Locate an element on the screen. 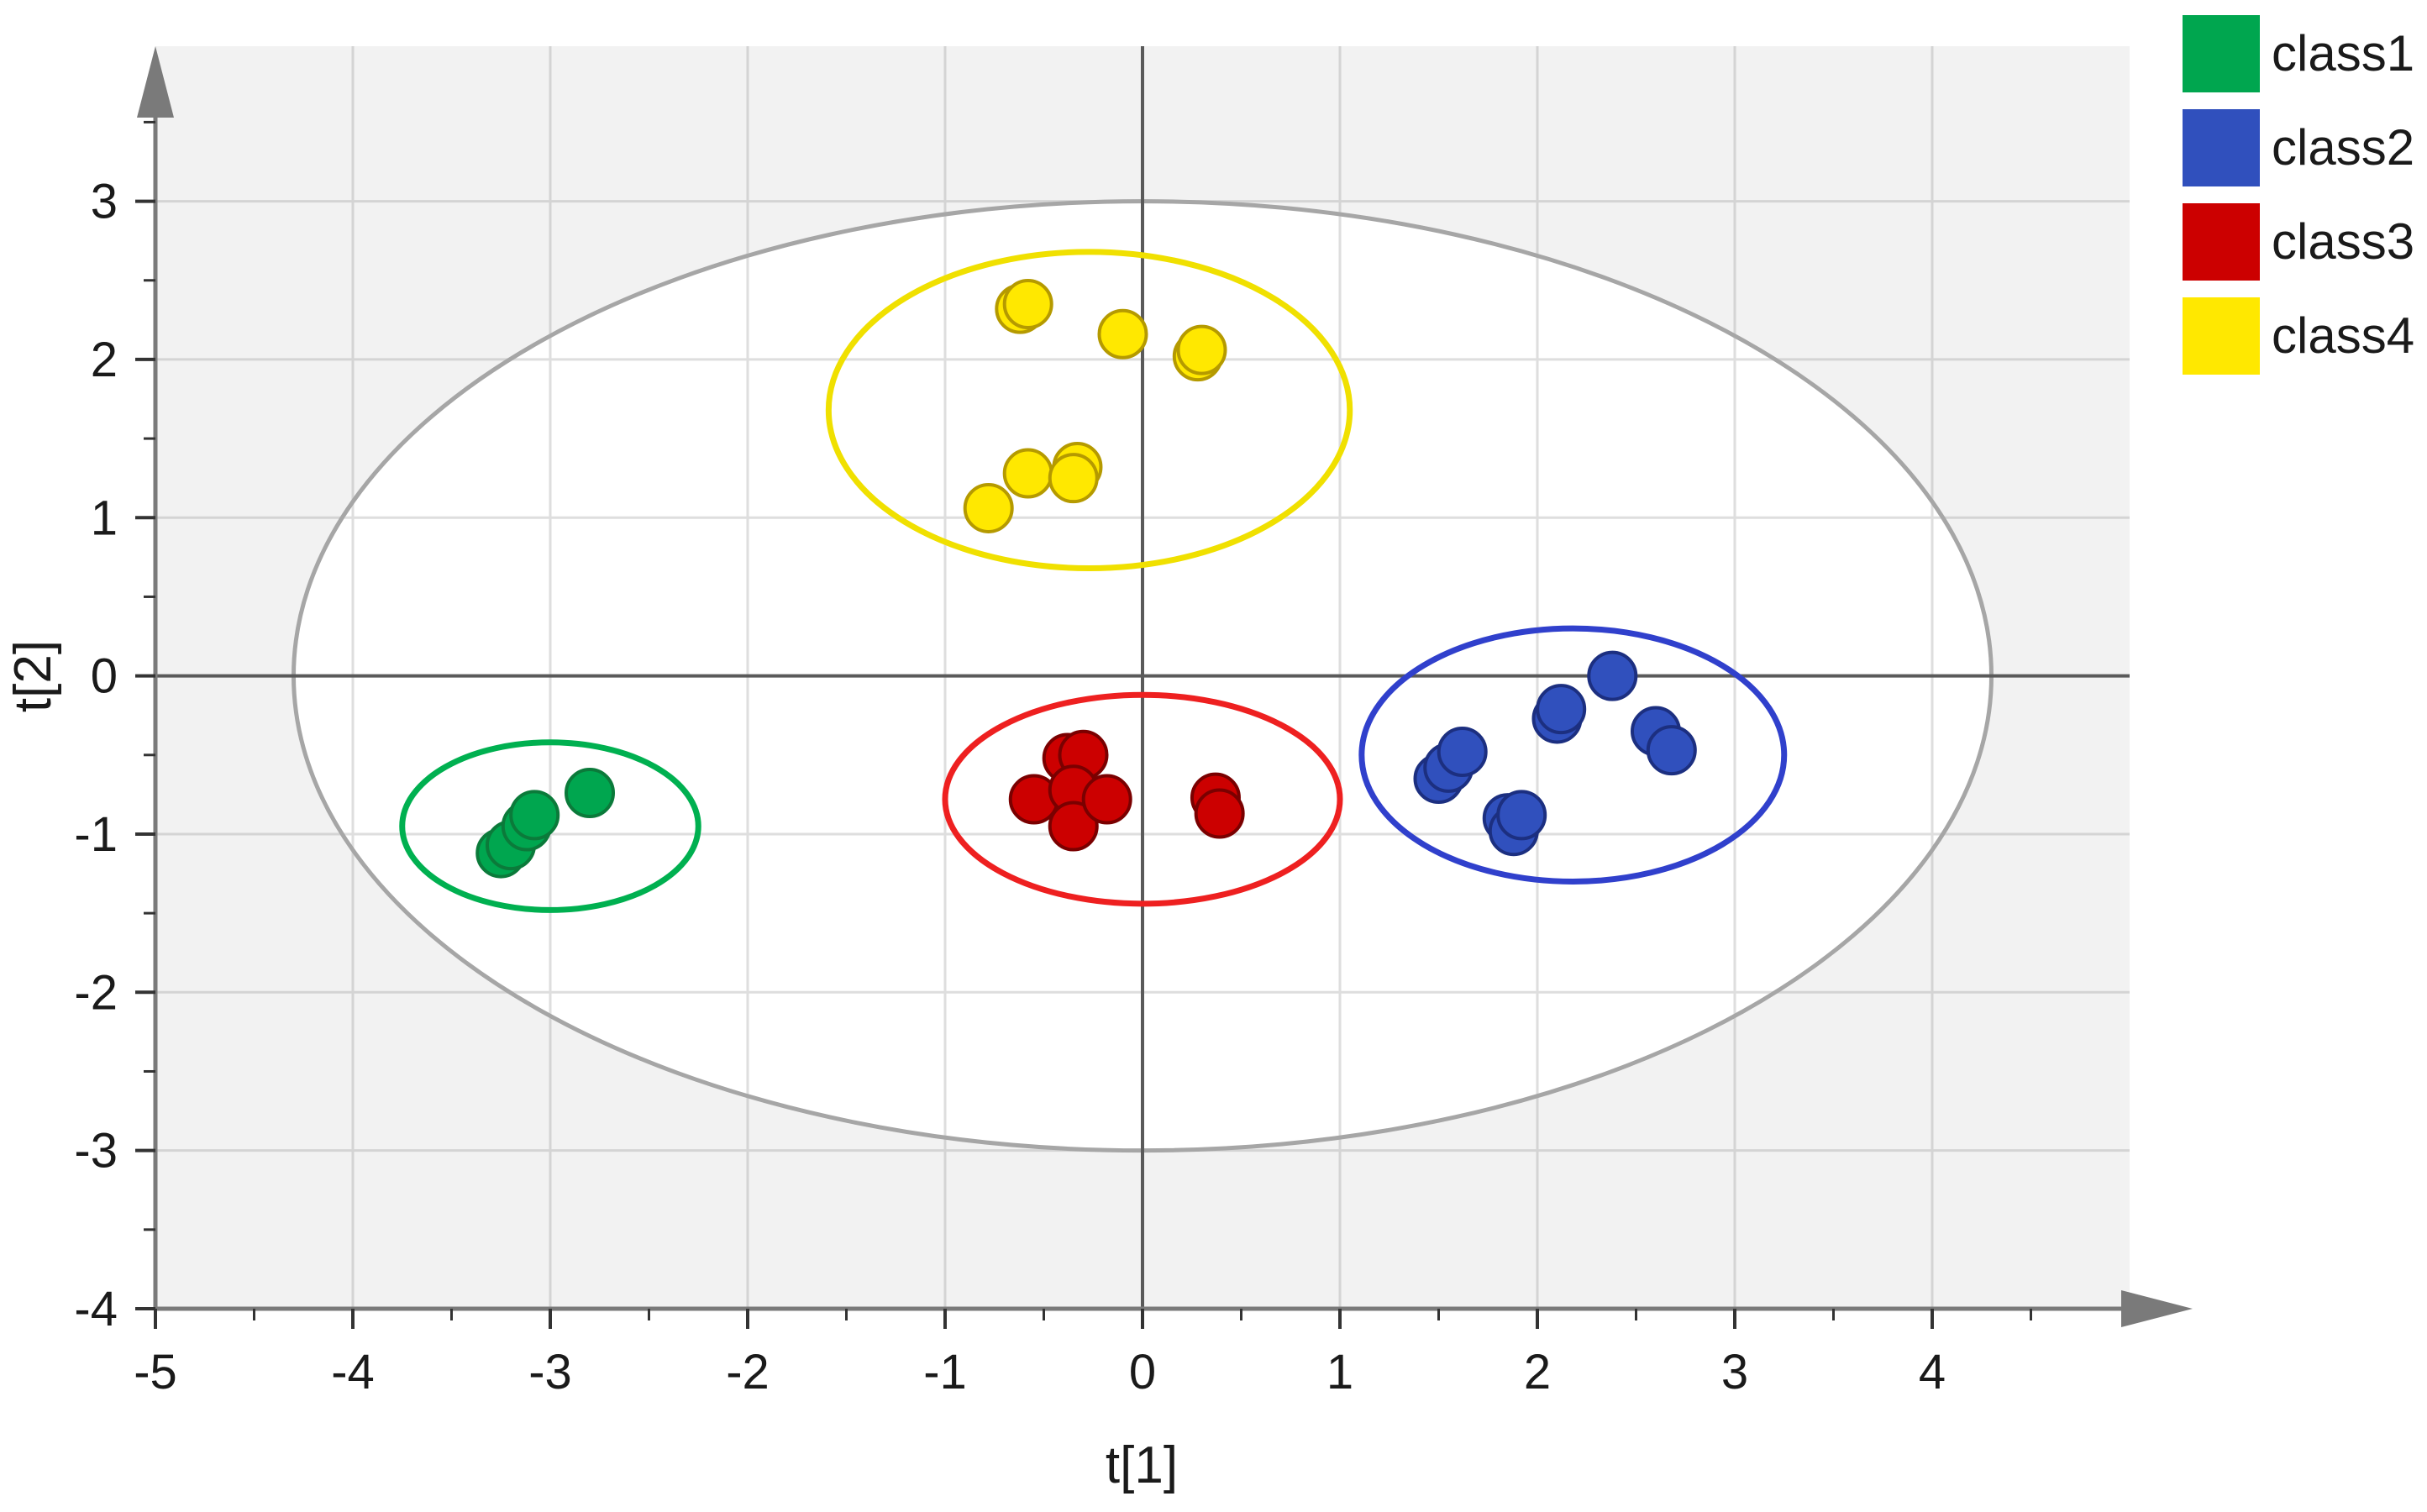 Image resolution: width=2427 pixels, height=1512 pixels. y-axis-arrow is located at coordinates (156, 82).